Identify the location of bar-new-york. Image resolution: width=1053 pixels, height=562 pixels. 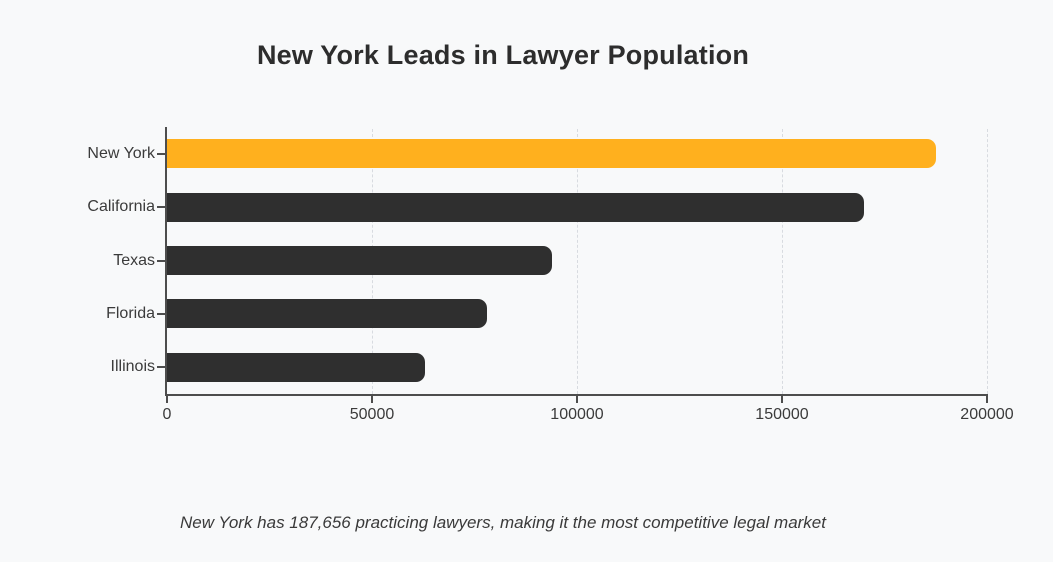
(552, 154).